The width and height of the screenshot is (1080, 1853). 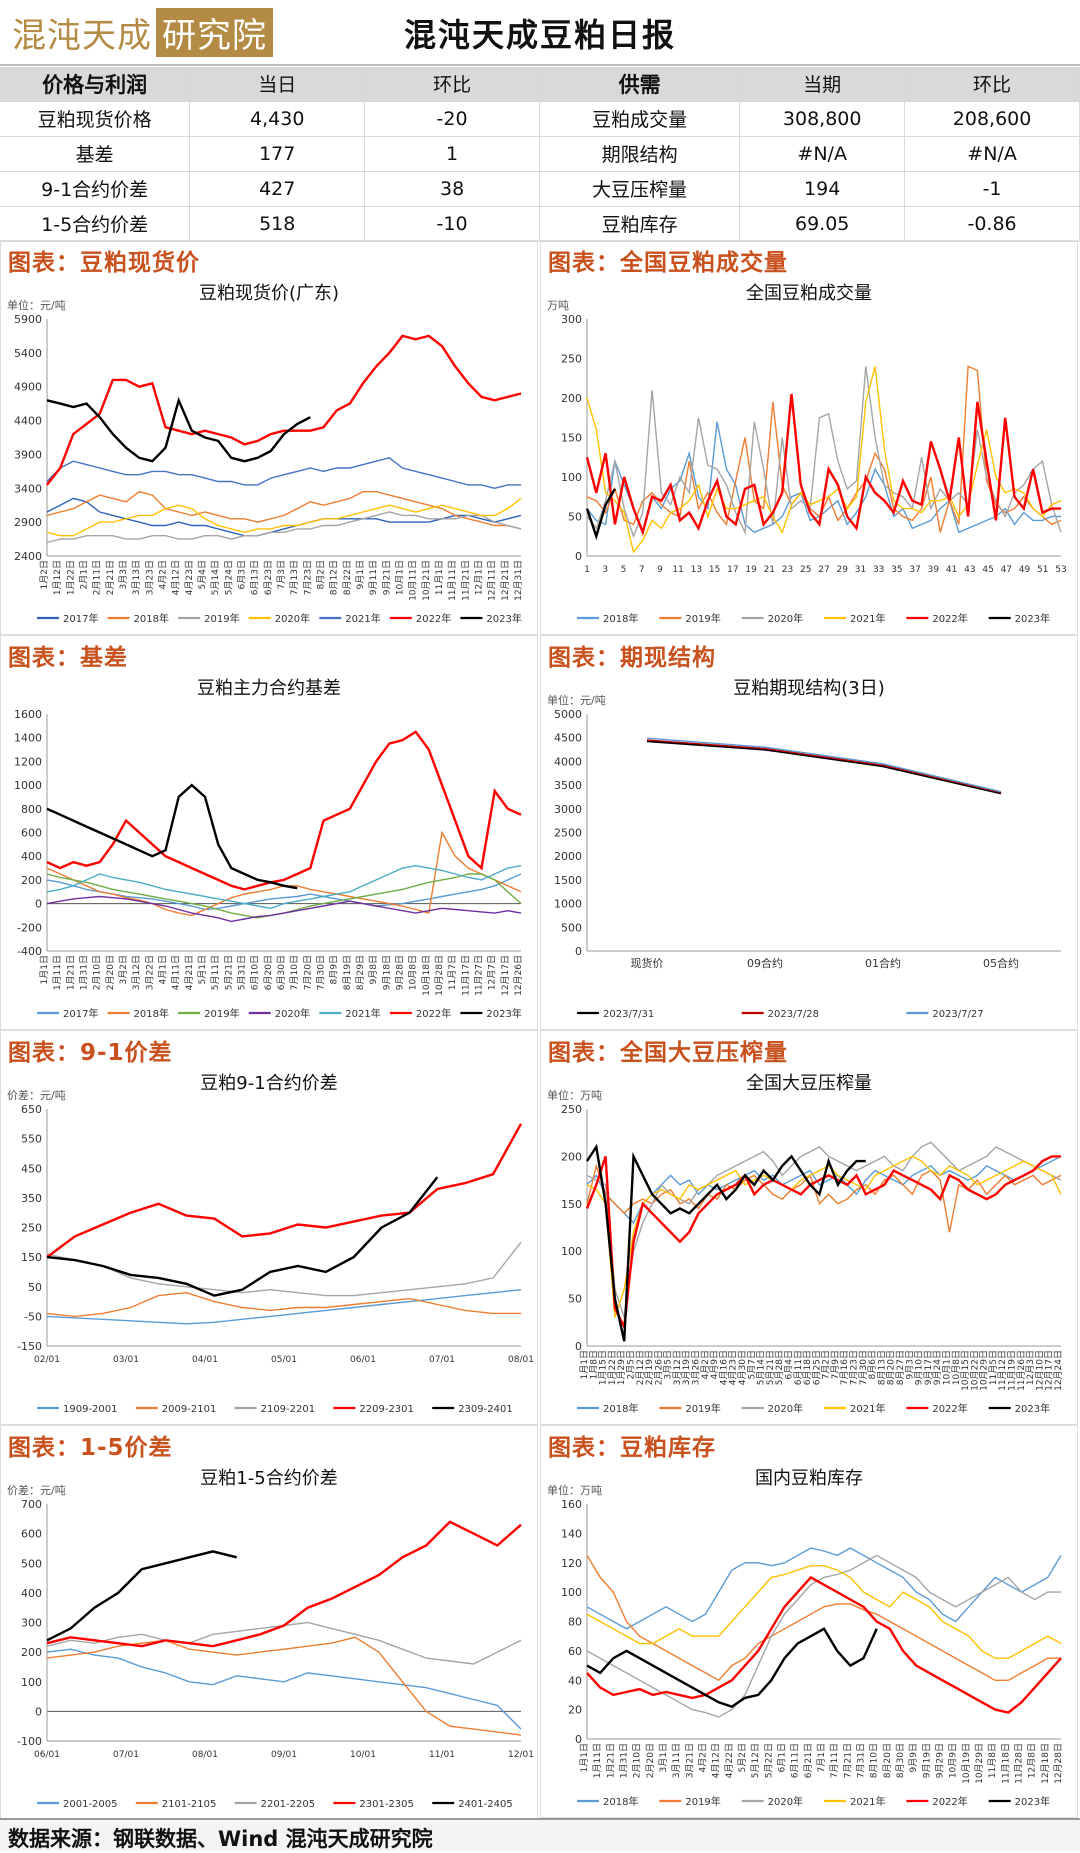 I want to click on x-tick-label: 12月11日, so click(x=492, y=580).